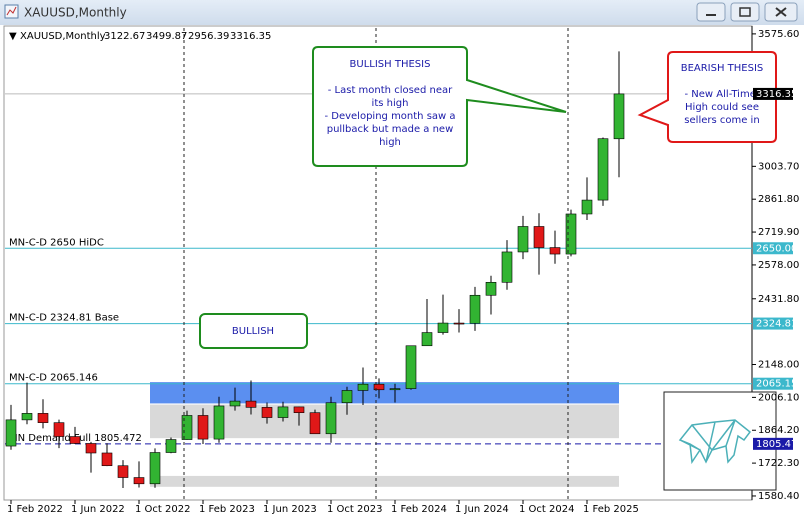  Describe the element at coordinates (162, 509) in the screenshot. I see `x-tick-label: 1 Oct 2022` at that location.